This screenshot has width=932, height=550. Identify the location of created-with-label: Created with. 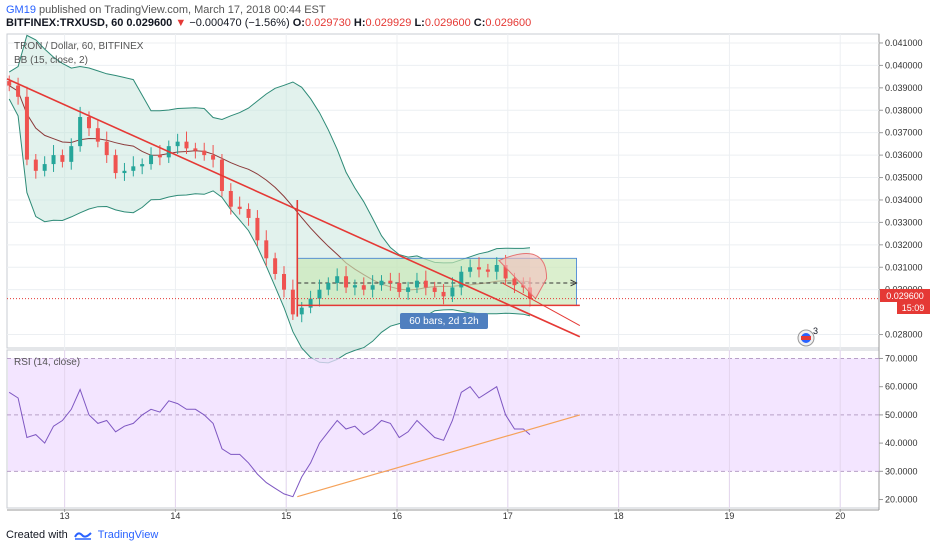
(37, 535).